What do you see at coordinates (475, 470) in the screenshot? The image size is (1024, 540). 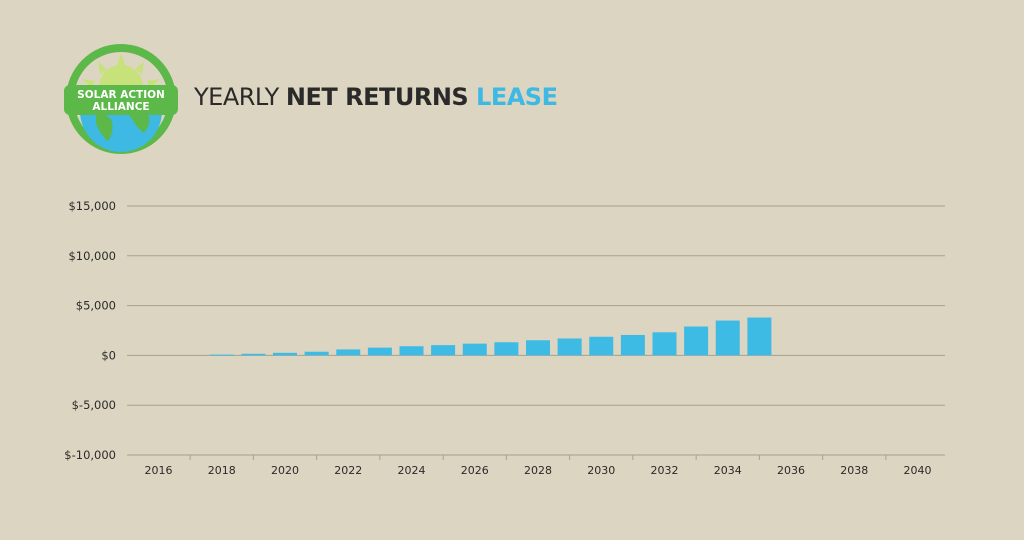 I see `x-tick-label: 2026` at bounding box center [475, 470].